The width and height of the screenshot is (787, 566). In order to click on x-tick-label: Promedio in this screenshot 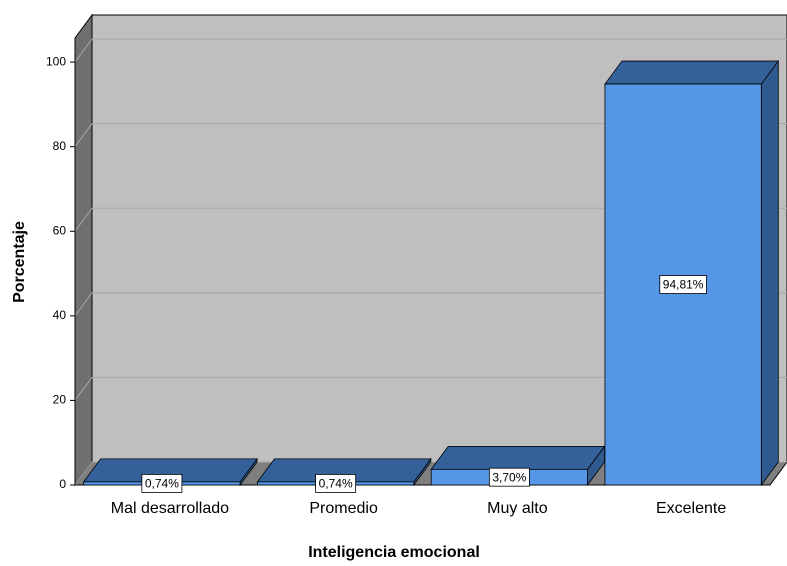, I will do `click(343, 508)`.